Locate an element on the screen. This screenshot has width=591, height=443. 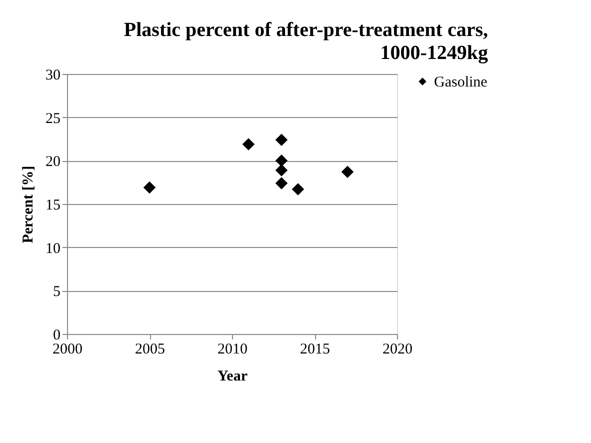
x-tick-label: 2015 is located at coordinates (315, 350).